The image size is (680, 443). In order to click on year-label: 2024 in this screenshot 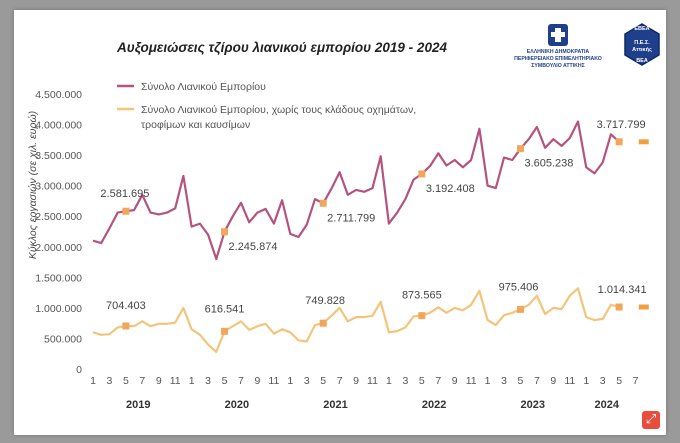, I will do `click(607, 405)`.